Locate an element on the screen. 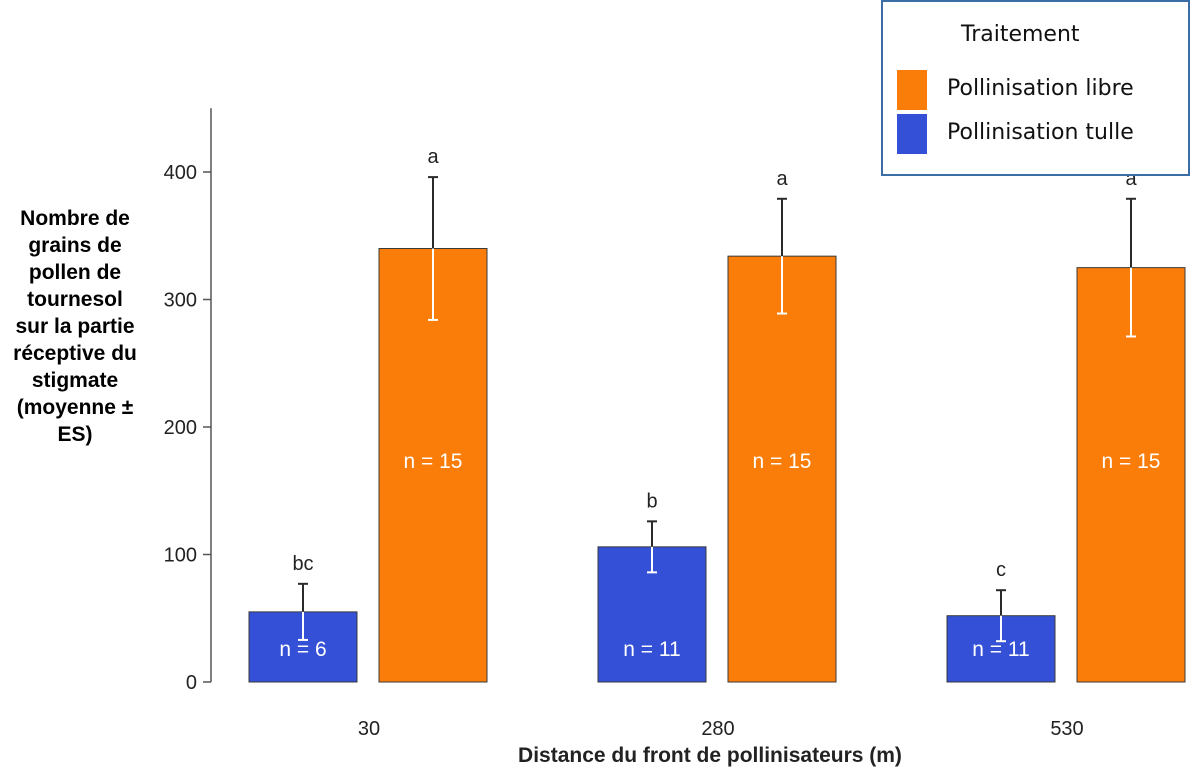 The height and width of the screenshot is (774, 1200). y-axis-label-line: Nombre de is located at coordinates (75, 218).